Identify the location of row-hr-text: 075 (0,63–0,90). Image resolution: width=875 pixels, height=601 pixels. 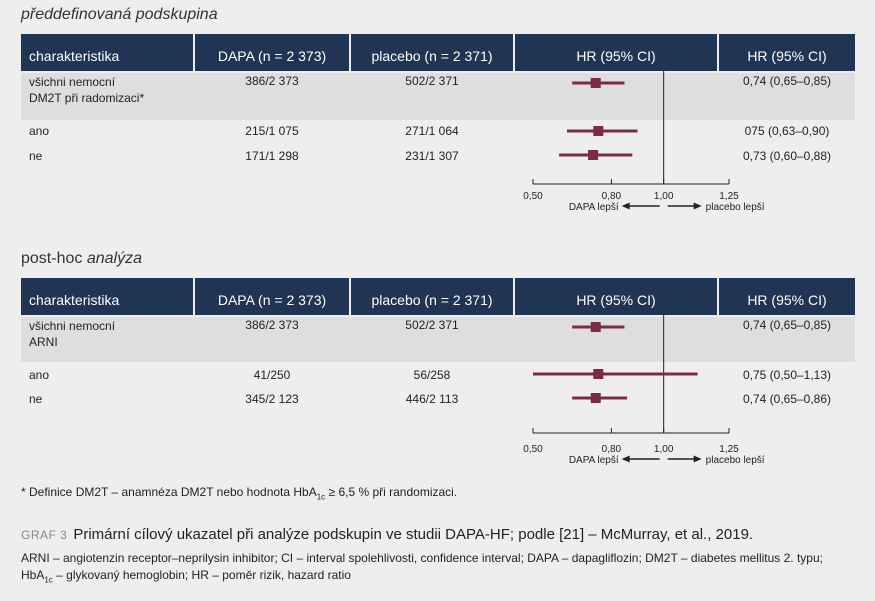
(787, 131).